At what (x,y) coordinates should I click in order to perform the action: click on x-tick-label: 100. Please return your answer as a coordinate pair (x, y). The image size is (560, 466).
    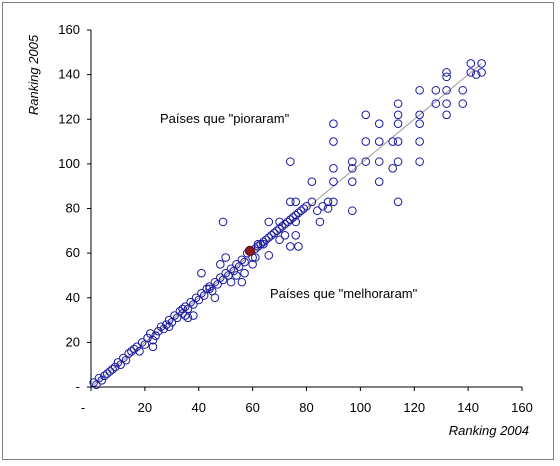
    Looking at the image, I should click on (361, 407).